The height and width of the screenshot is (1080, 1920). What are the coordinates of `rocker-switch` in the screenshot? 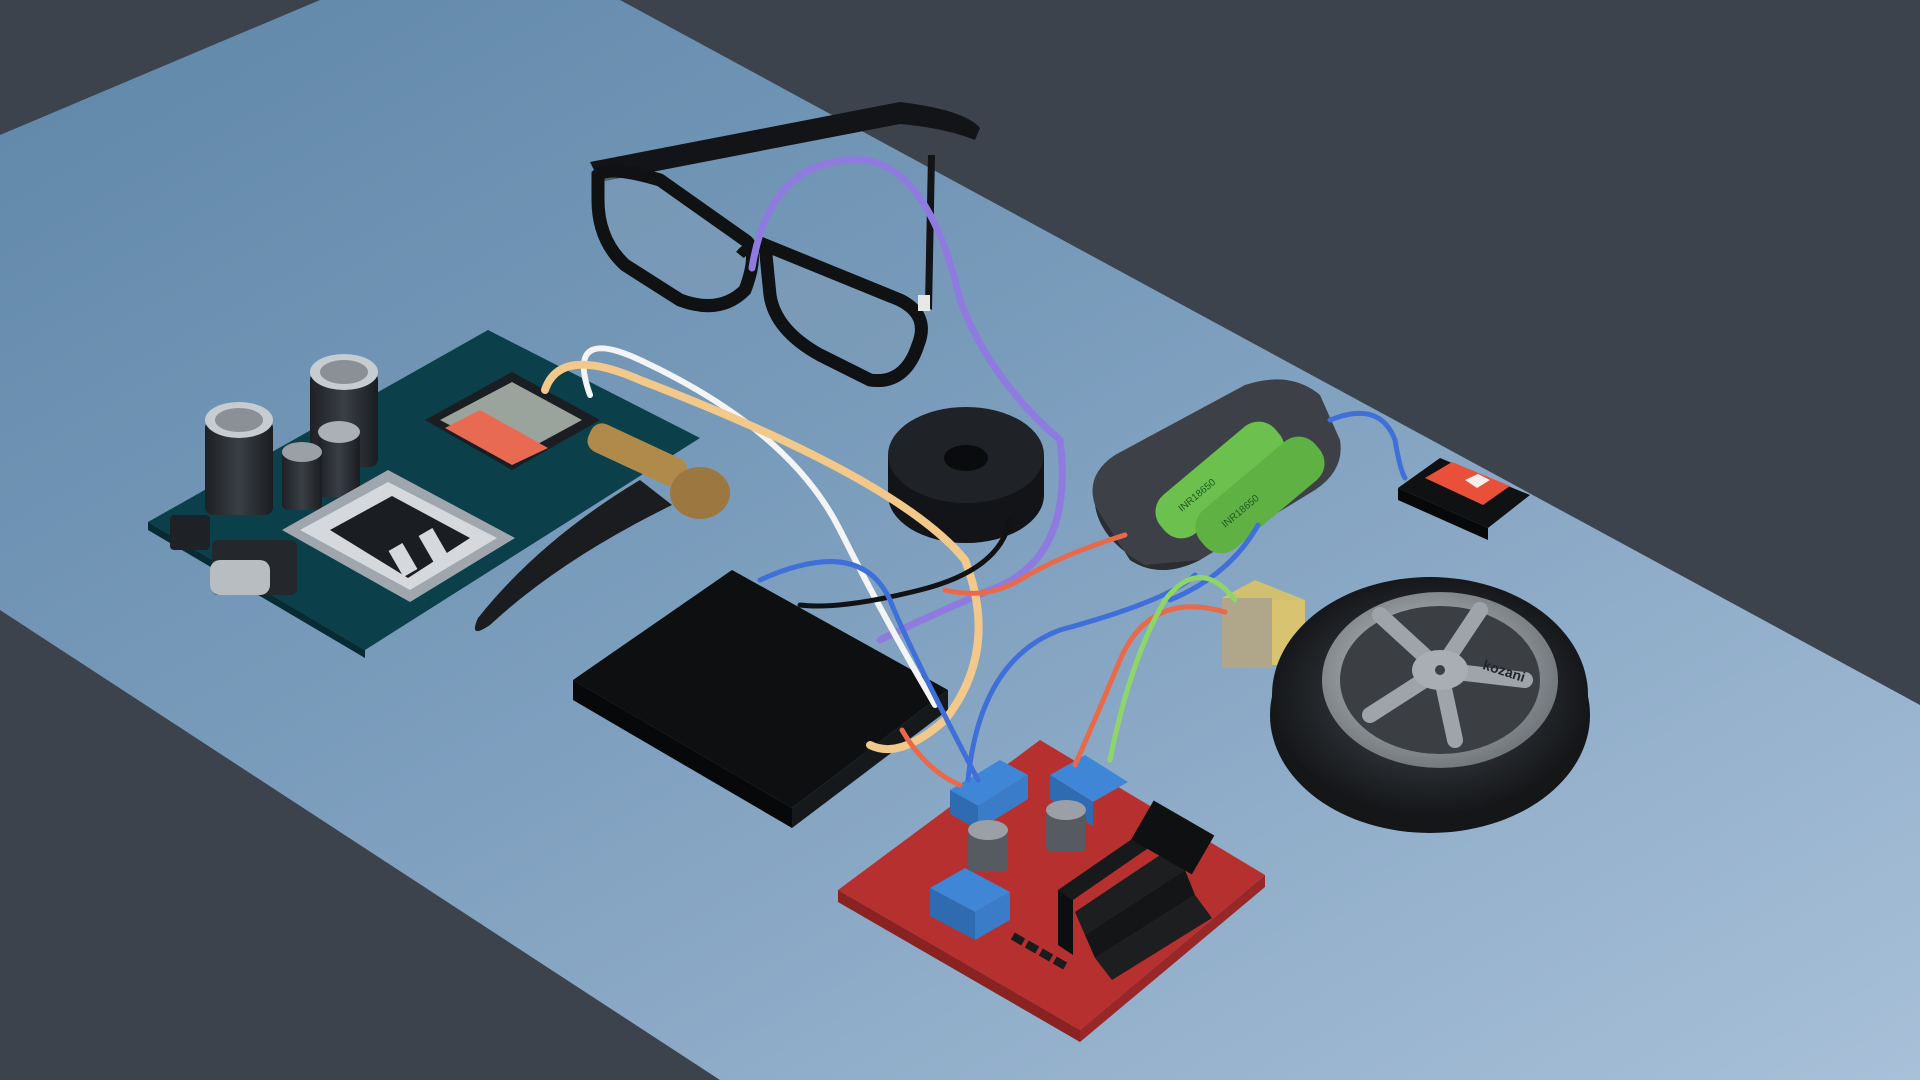 It's located at (1464, 499).